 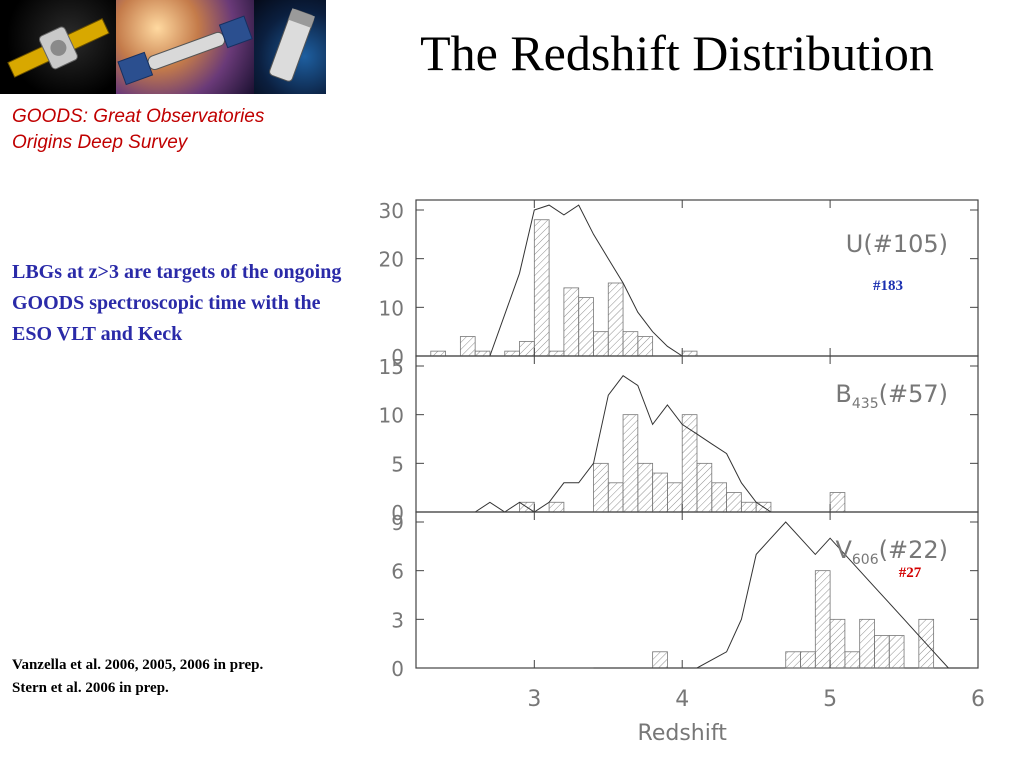 I want to click on x-tick-label: 5, so click(x=830, y=699).